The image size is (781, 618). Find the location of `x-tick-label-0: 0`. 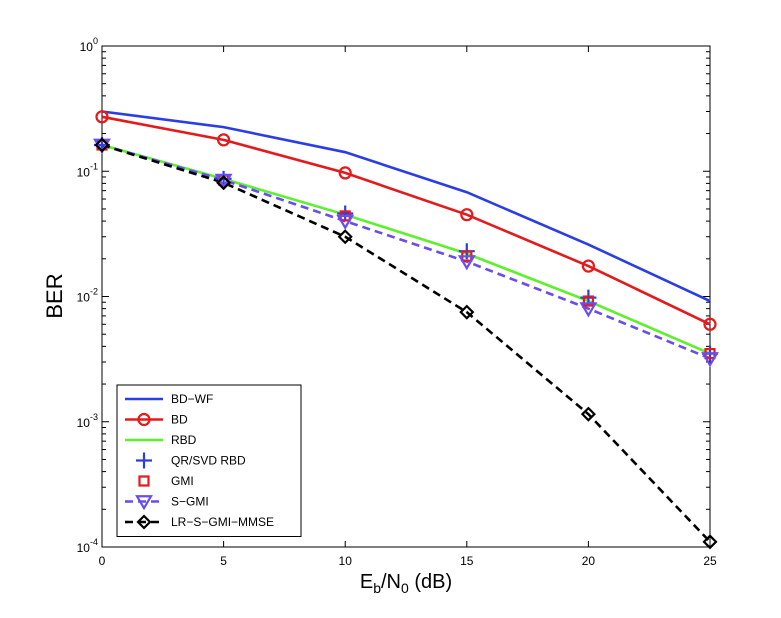

x-tick-label-0: 0 is located at coordinates (102, 561).